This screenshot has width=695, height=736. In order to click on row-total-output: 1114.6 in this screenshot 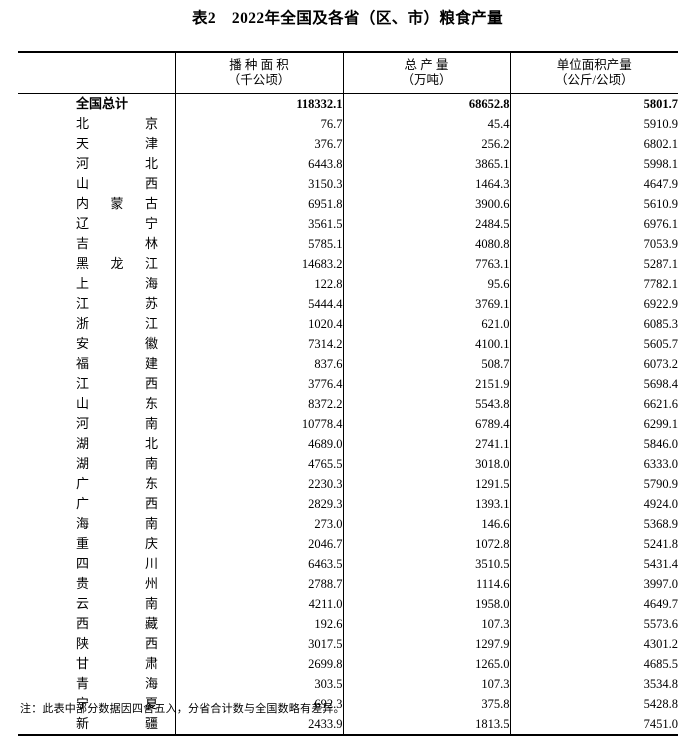, I will do `click(426, 584)`.